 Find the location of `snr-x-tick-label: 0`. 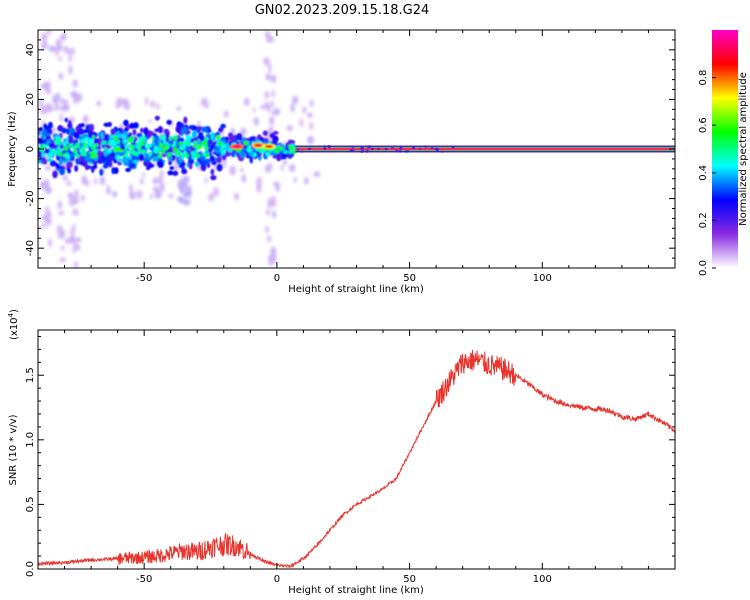

snr-x-tick-label: 0 is located at coordinates (277, 579).